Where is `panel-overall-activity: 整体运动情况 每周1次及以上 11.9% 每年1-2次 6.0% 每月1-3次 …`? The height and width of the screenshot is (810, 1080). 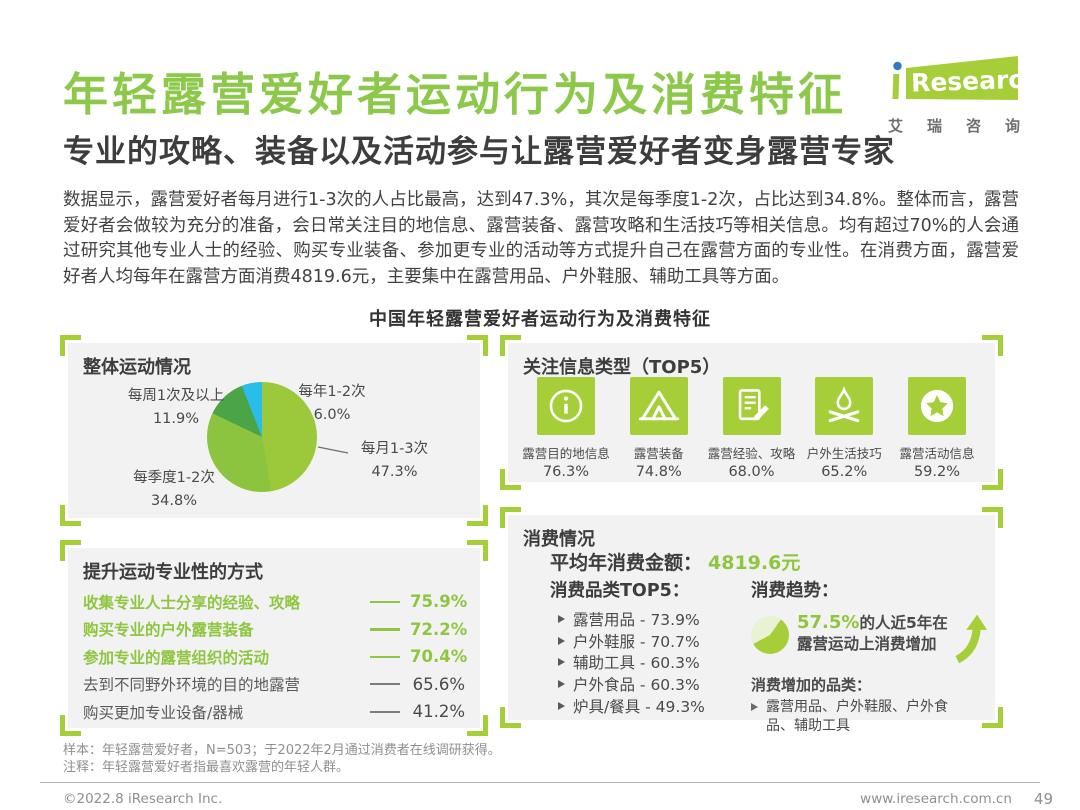 panel-overall-activity: 整体运动情况 每周1次及以上 11.9% 每年1-2次 6.0% 每月1-3次 … is located at coordinates (274, 430).